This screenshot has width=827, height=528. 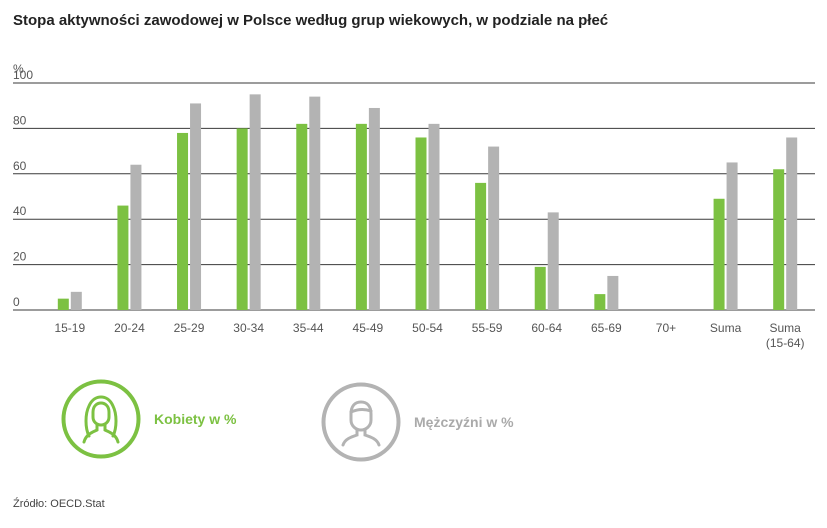 What do you see at coordinates (606, 328) in the screenshot?
I see `x-tick-label: 65-69` at bounding box center [606, 328].